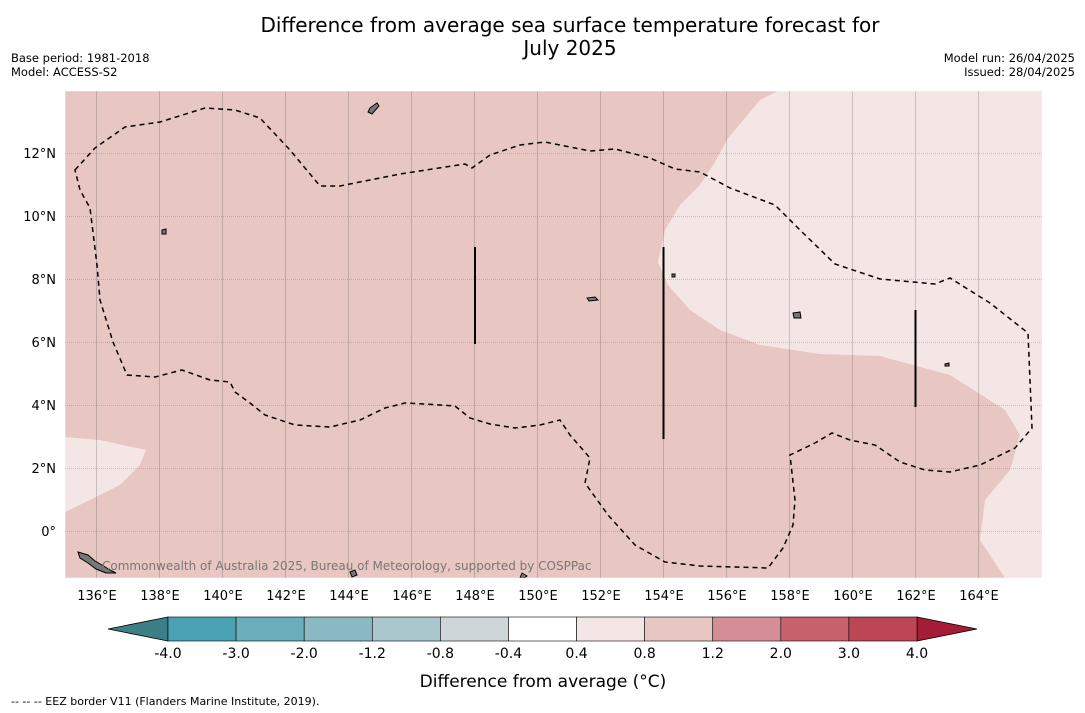 This screenshot has width=1085, height=713. I want to click on colorbar-over-triangle, so click(947, 629).